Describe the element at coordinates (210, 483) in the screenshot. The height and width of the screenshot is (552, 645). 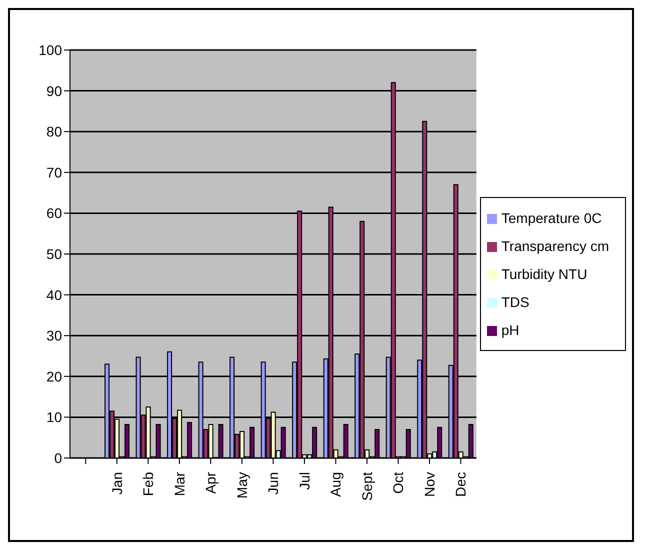
I see `x-tick-label: Apr` at that location.